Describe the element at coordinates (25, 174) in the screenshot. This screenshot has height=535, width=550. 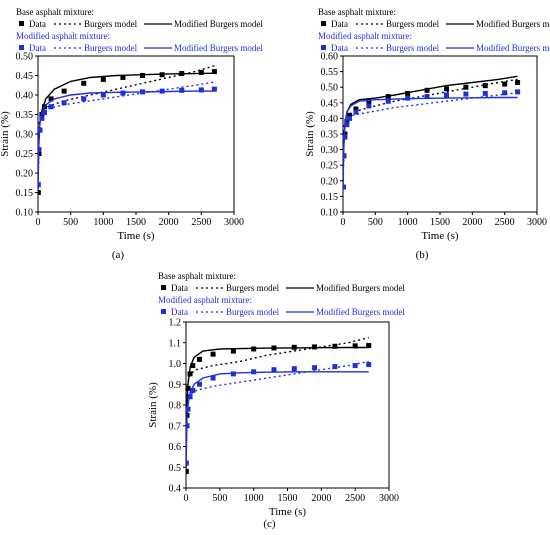
I see `y-tick-label: 0.20` at that location.